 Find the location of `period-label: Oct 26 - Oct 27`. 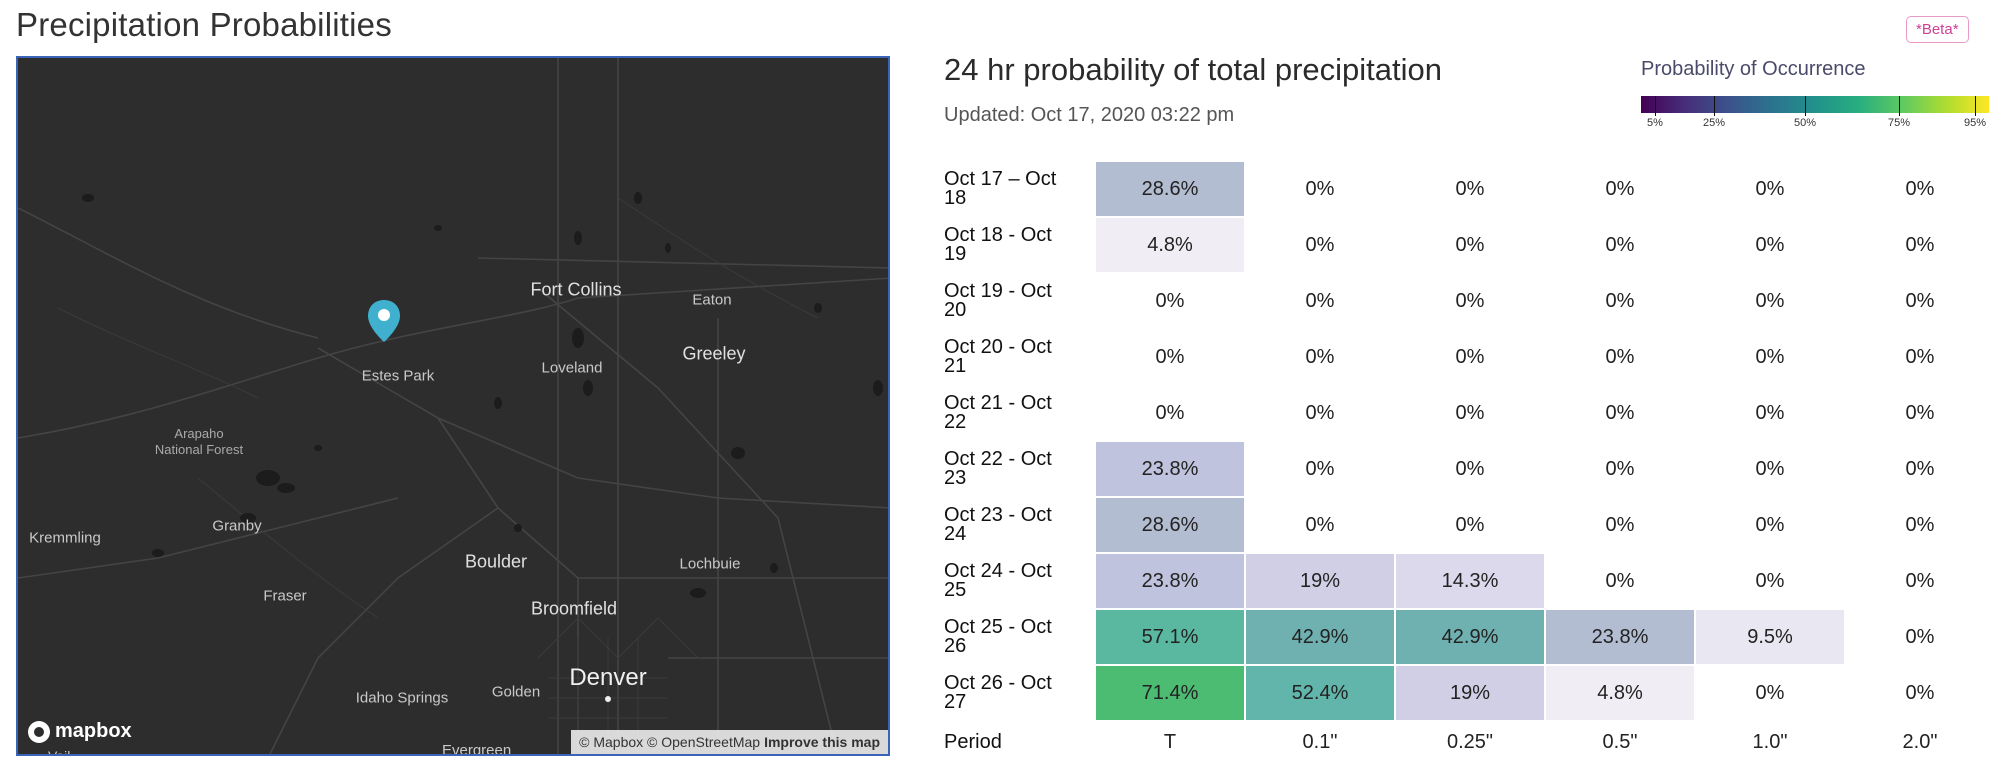

period-label: Oct 26 - Oct 27 is located at coordinates (1020, 693).